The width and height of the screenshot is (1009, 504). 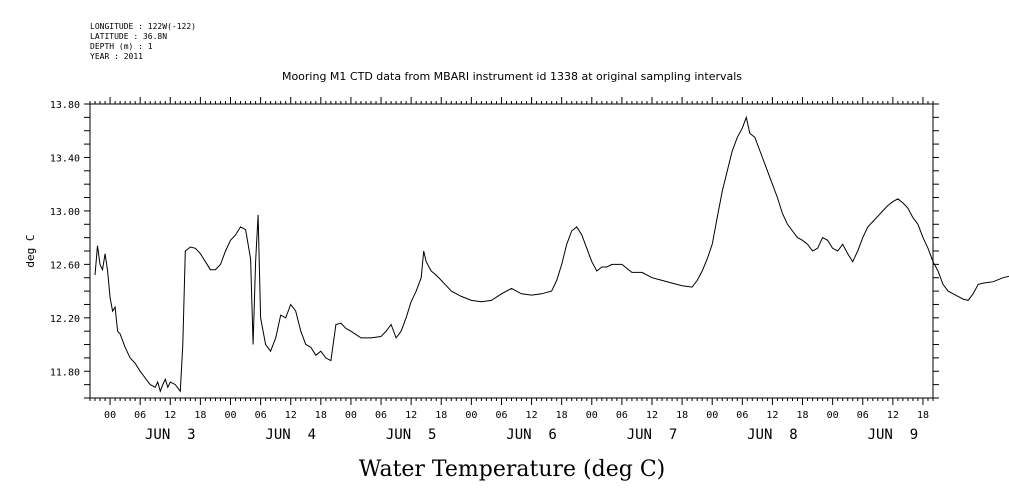 I want to click on y-tick-label: 13.80, so click(x=65, y=105).